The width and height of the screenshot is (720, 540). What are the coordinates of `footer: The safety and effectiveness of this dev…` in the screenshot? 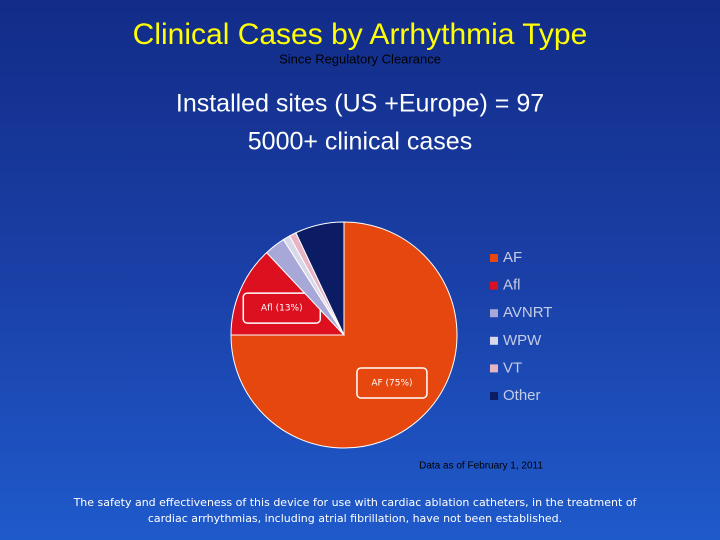 It's located at (355, 502).